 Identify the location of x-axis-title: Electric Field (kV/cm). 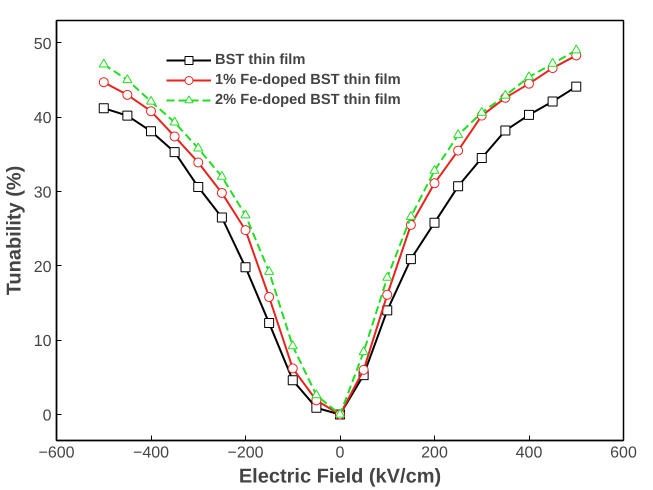
(340, 477).